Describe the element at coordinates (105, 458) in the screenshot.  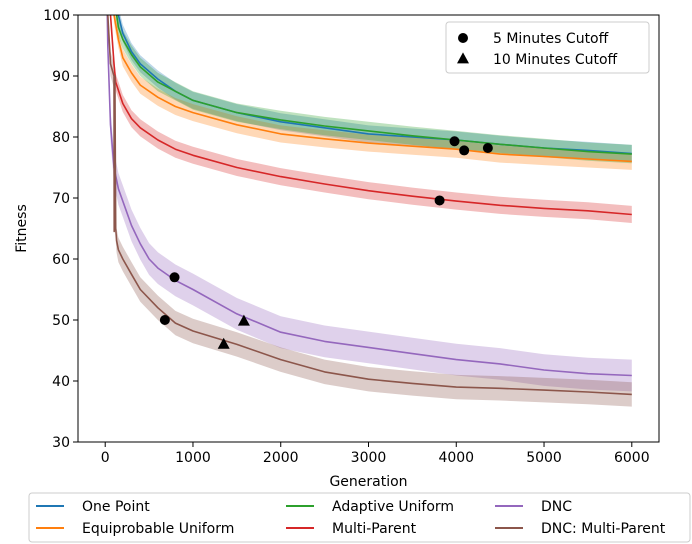
I see `x-tick-label-0: 0` at that location.